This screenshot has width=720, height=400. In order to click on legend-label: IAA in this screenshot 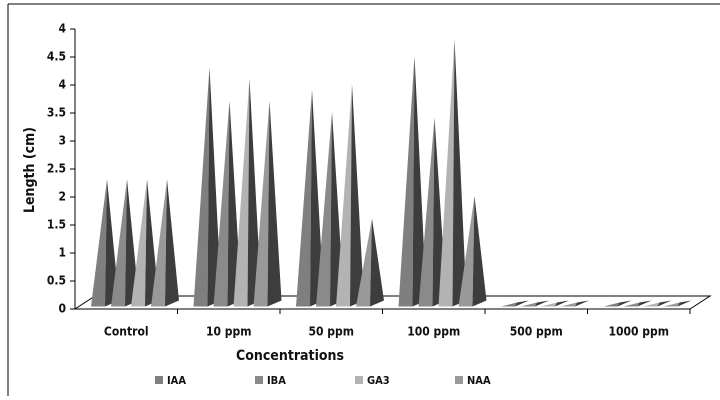, I will do `click(176, 380)`.